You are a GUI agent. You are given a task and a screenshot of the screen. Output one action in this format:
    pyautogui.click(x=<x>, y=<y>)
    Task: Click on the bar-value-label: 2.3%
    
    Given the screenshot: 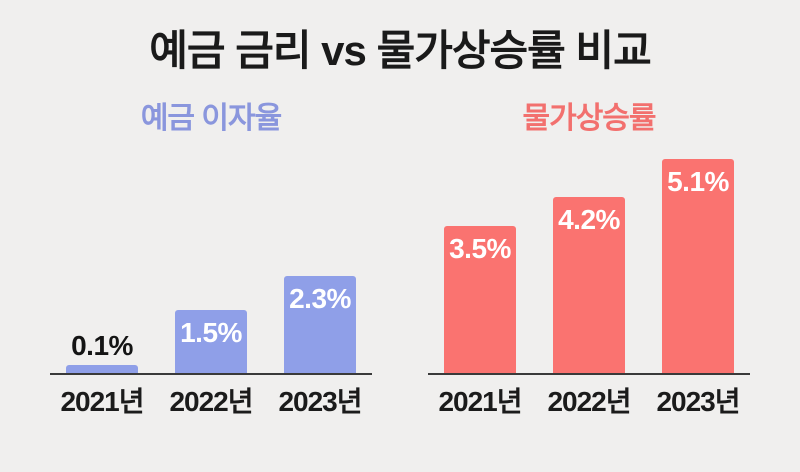 What is the action you would take?
    pyautogui.click(x=320, y=299)
    